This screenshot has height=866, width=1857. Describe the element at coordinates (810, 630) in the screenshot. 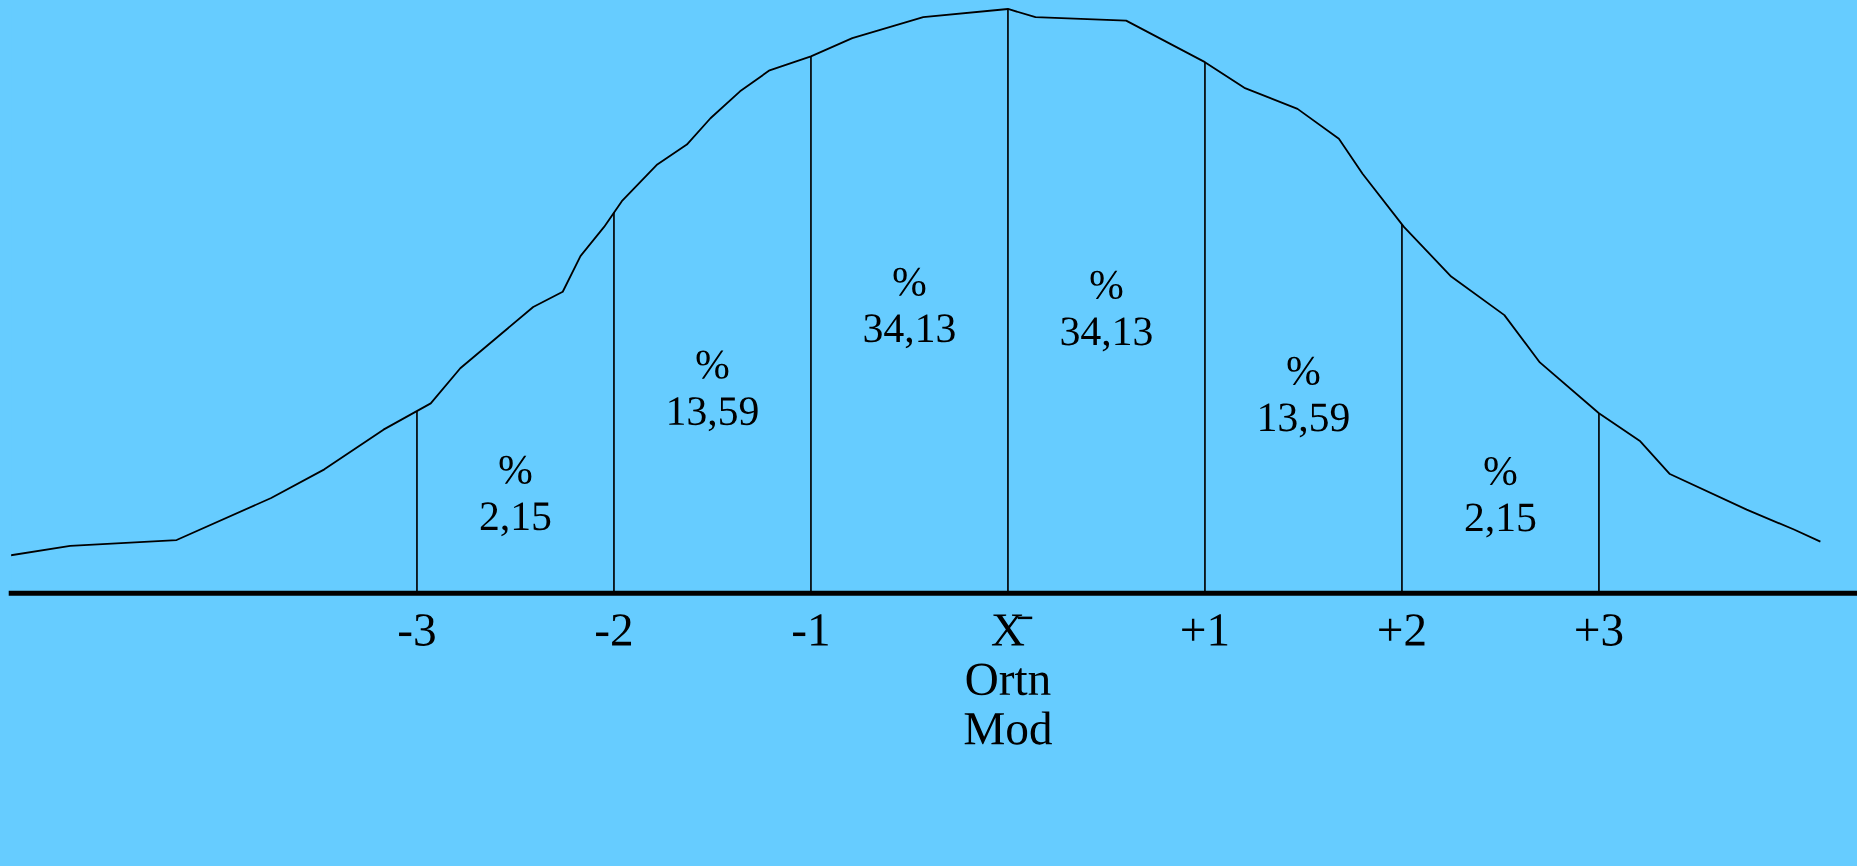

I see `x-tick-label: -1` at that location.